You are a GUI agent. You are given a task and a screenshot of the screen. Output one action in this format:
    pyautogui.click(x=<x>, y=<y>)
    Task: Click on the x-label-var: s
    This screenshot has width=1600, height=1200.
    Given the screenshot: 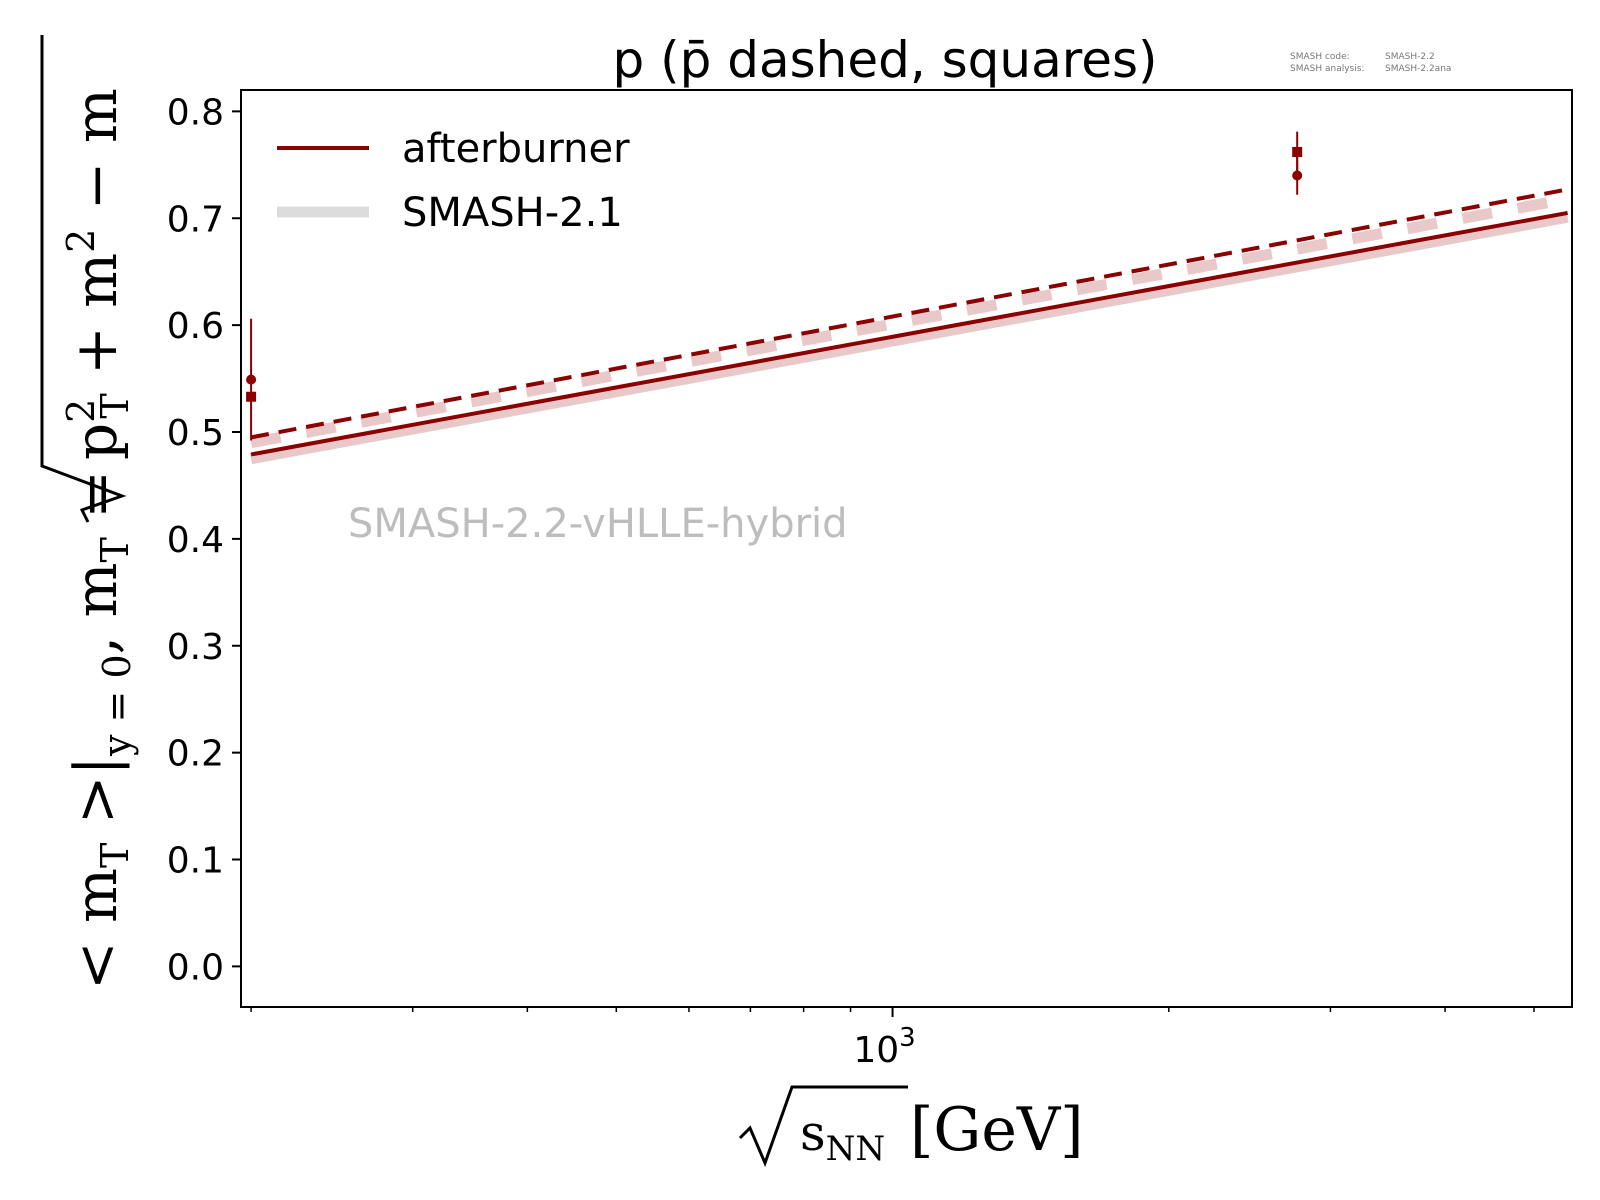 What is the action you would take?
    pyautogui.click(x=813, y=1133)
    